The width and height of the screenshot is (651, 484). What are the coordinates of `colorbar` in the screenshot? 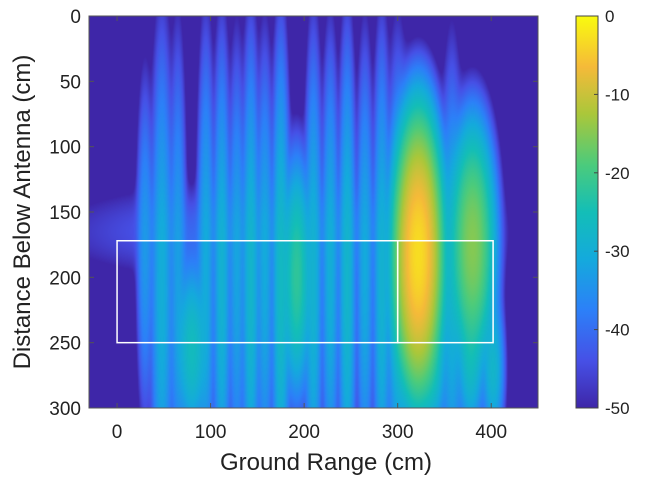 It's located at (587, 212).